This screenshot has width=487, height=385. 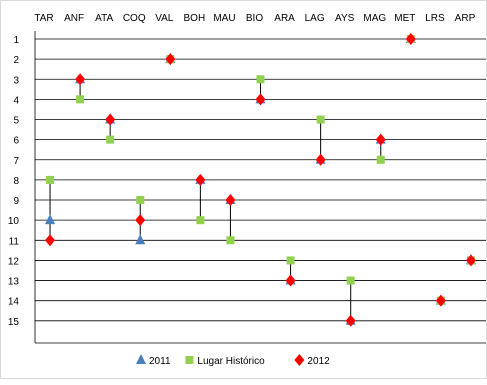 I want to click on legend-label: 2011, so click(x=160, y=361).